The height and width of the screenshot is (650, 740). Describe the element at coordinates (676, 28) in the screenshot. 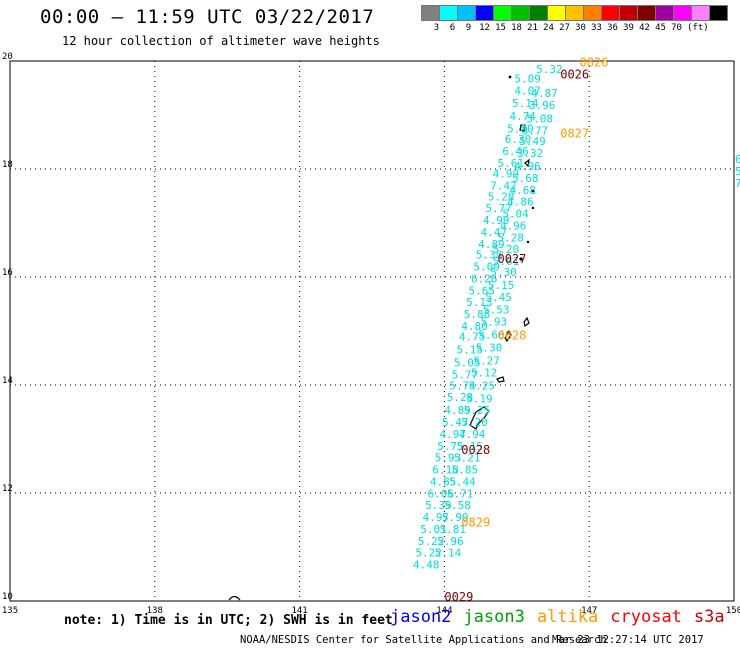

I see `legend-tick-label: 70` at that location.